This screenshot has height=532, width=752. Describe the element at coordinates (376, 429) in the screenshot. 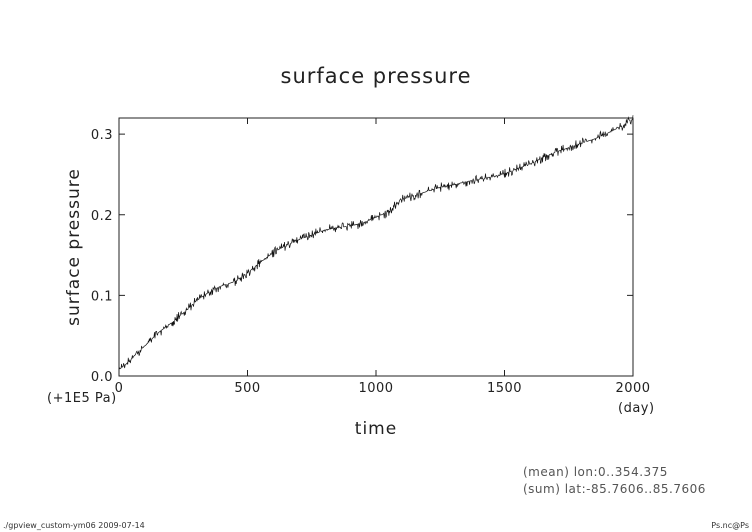

I see `x-axis-label: time` at that location.